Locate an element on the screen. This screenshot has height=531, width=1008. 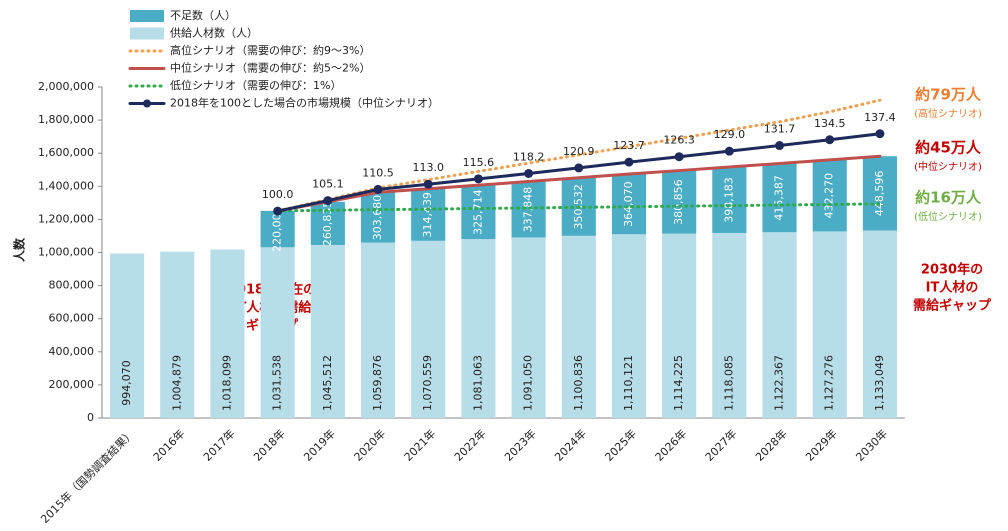
annotation: 約45万人 is located at coordinates (948, 148).